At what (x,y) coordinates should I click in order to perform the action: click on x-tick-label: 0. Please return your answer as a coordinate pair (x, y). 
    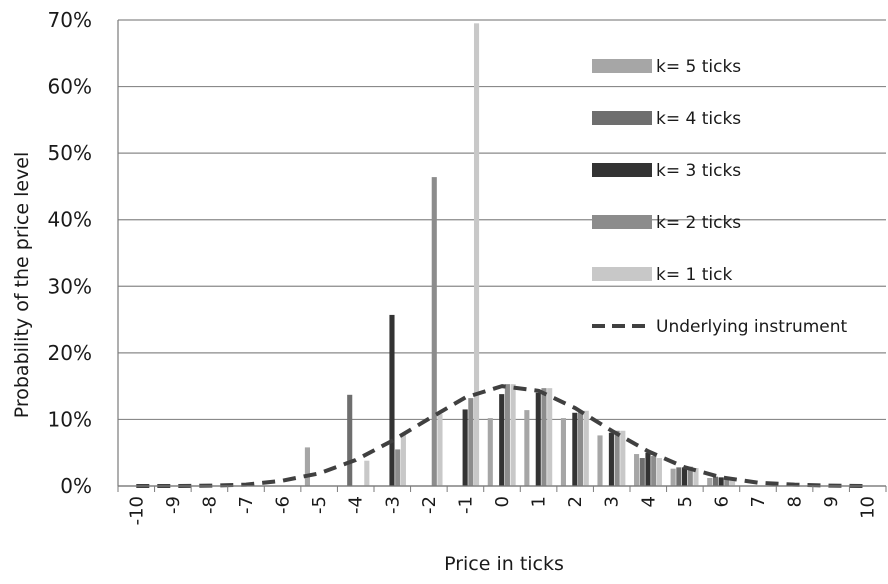
    Looking at the image, I should click on (502, 501).